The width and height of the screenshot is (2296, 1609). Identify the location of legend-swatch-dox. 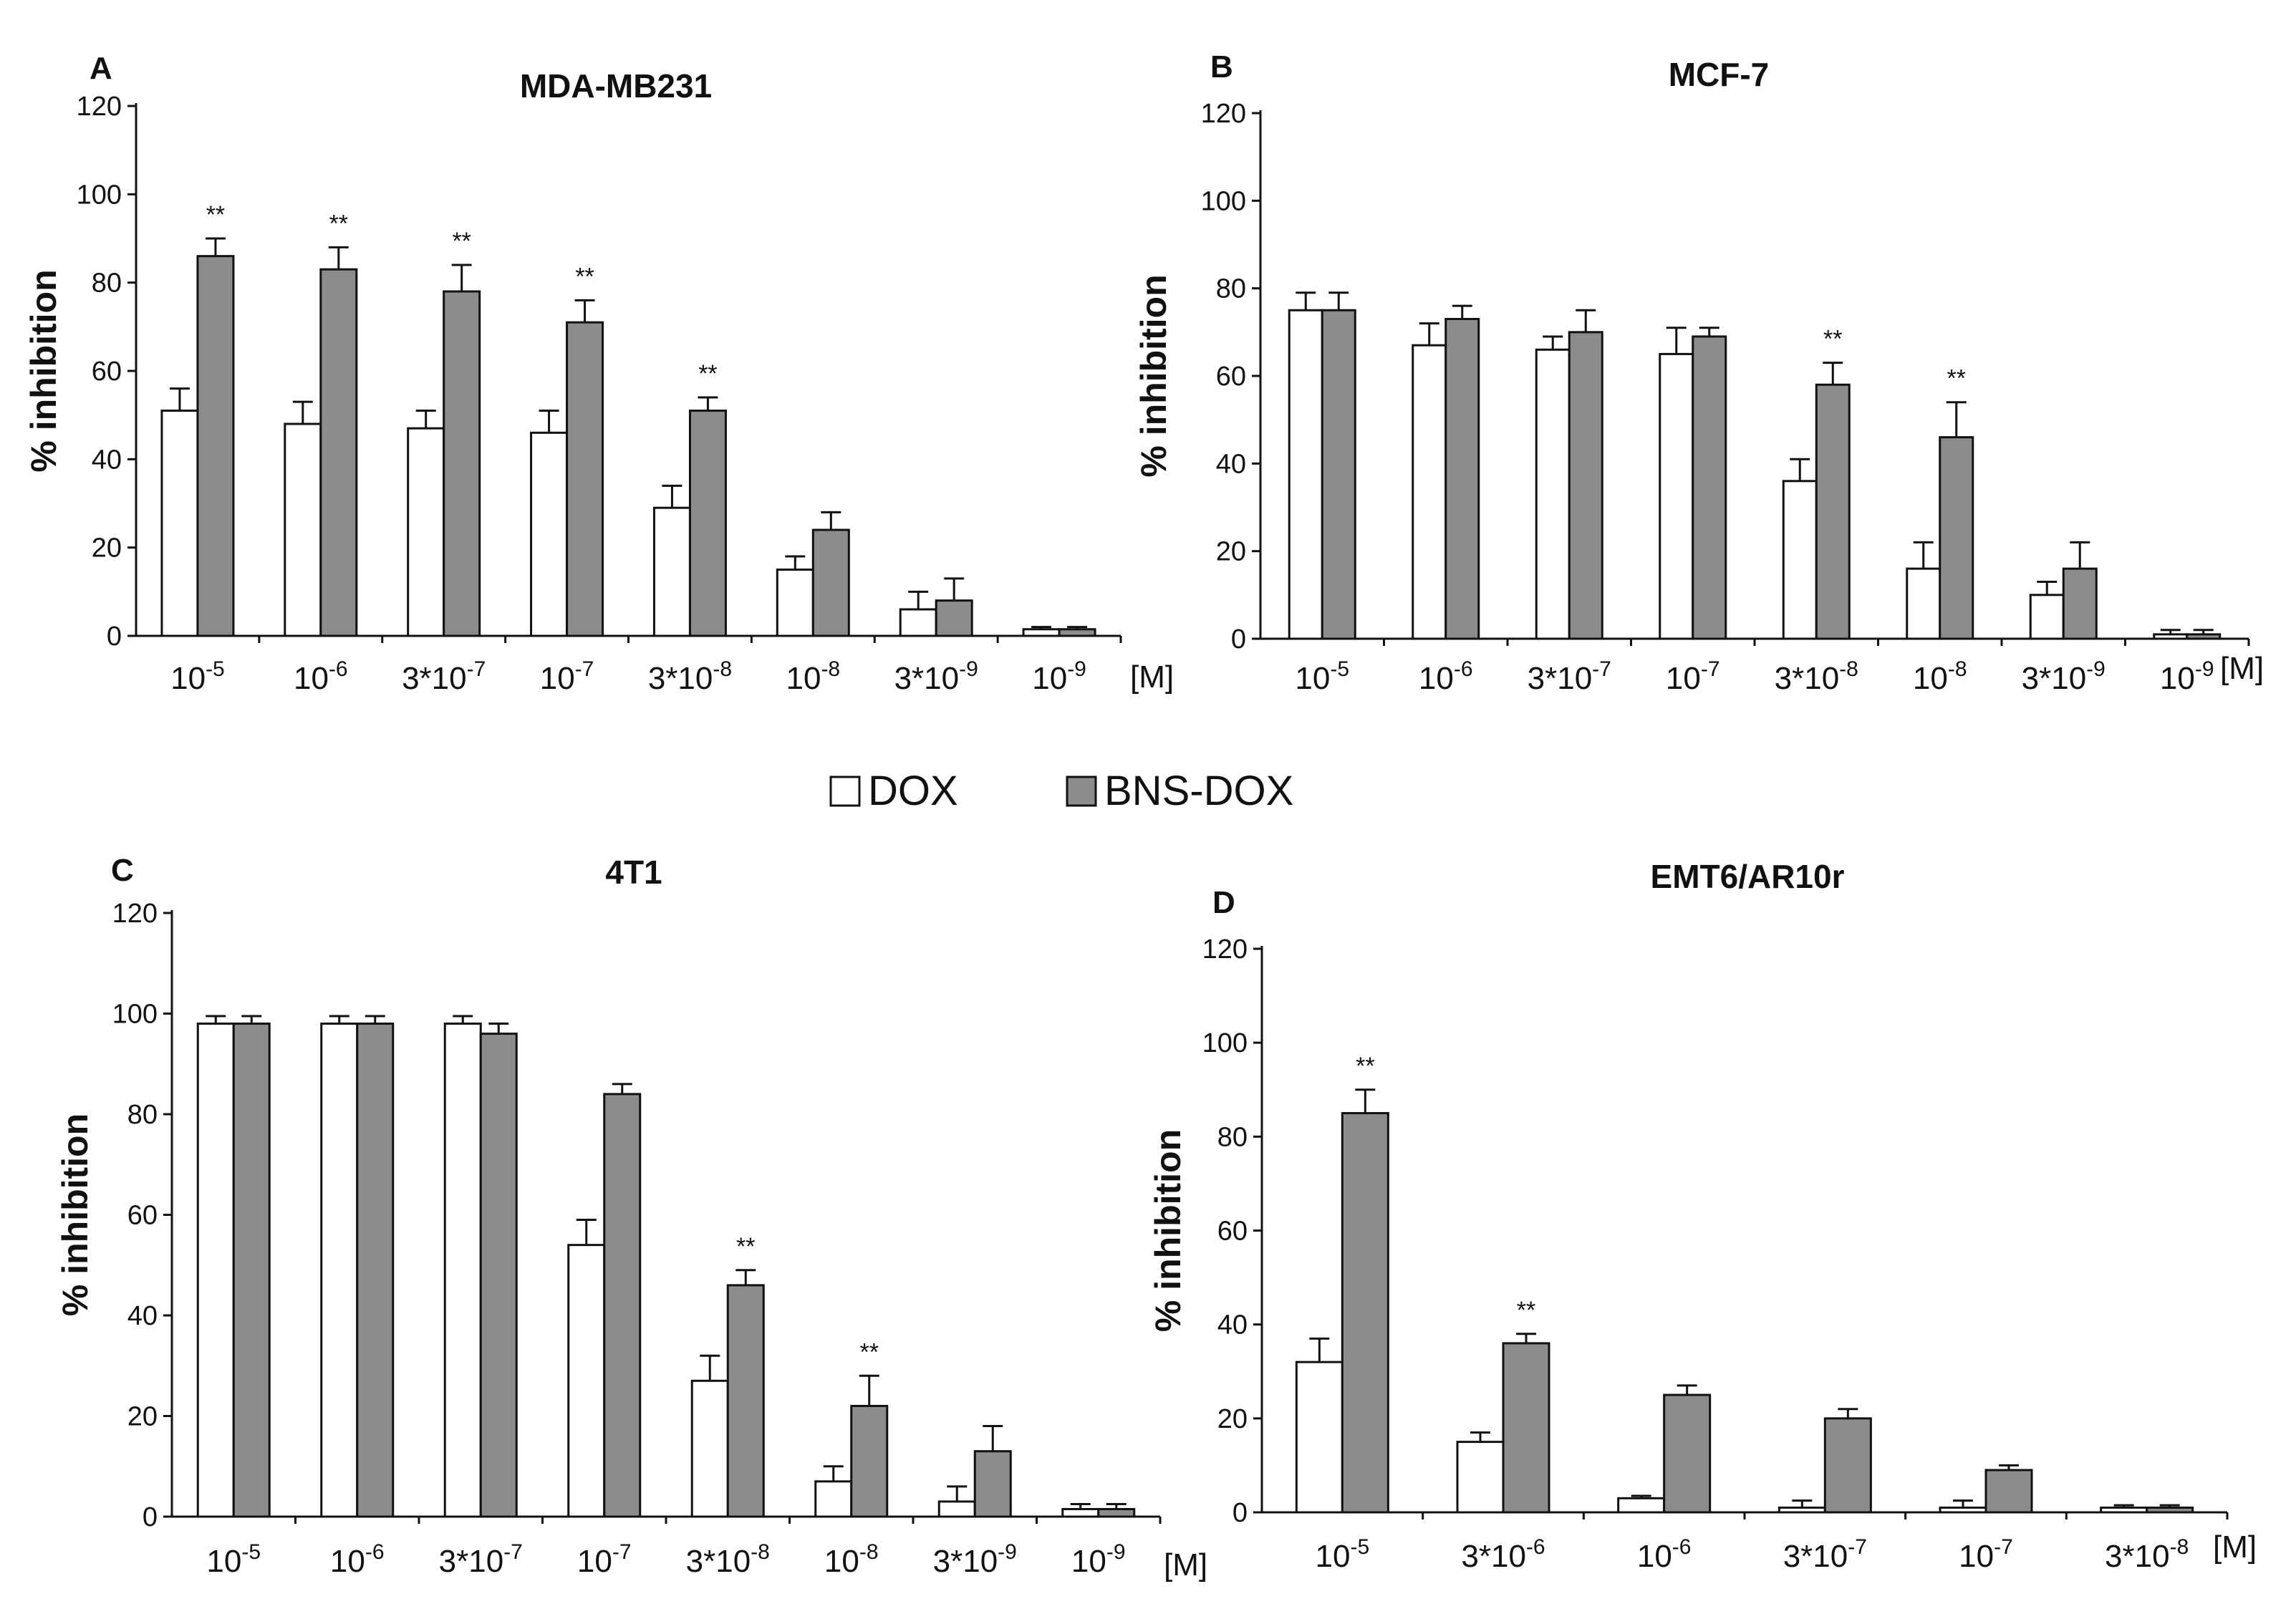
(845, 791).